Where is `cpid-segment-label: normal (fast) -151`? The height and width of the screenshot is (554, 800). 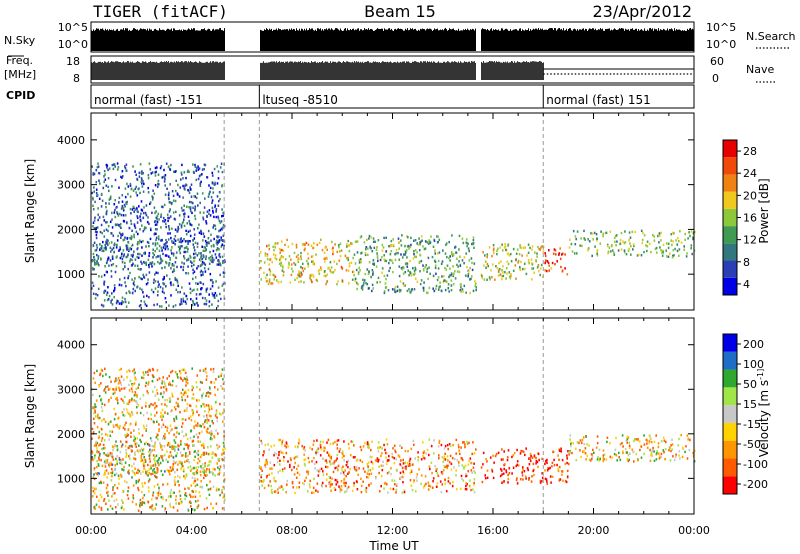
cpid-segment-label: normal (fast) -151 is located at coordinates (148, 100).